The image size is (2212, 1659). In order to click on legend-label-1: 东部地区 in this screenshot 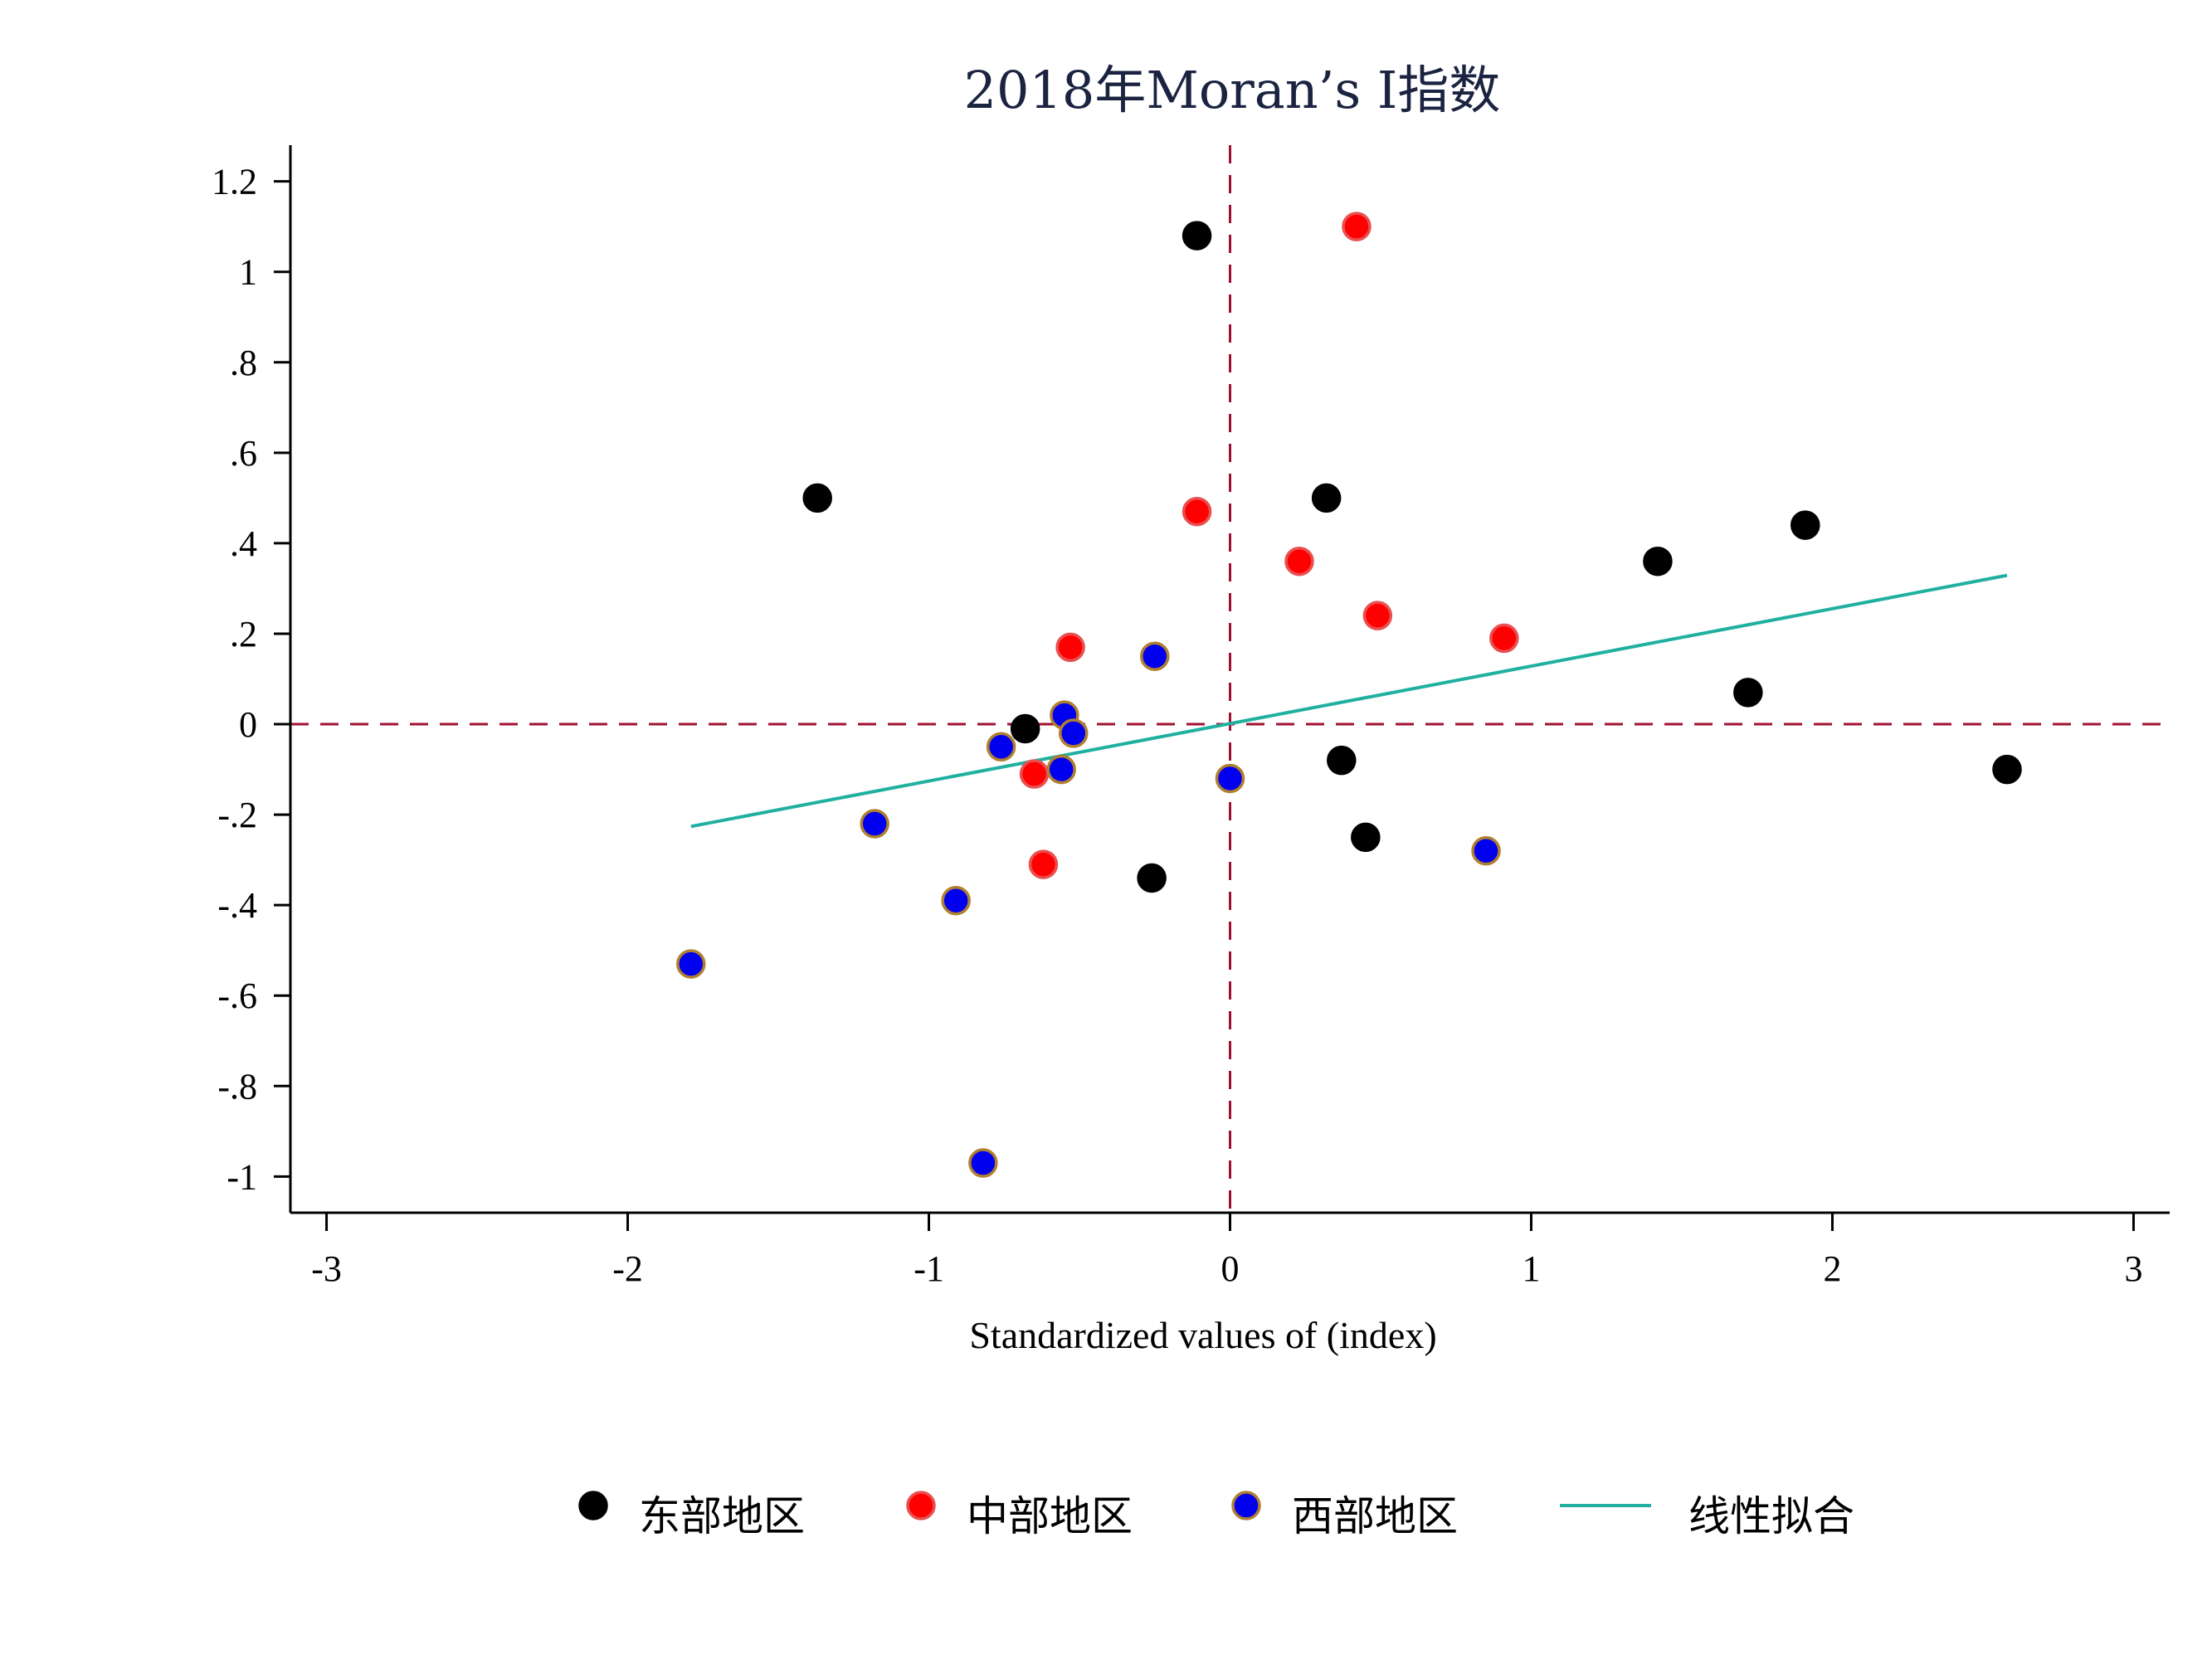, I will do `click(722, 1516)`.